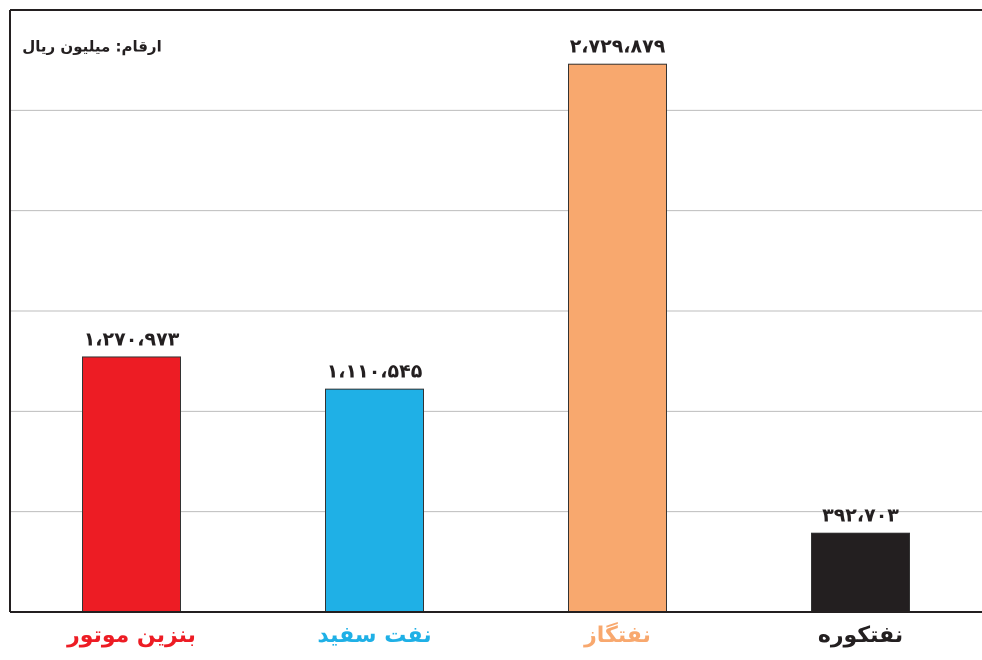  Describe the element at coordinates (860, 635) in the screenshot. I see `x-tick-label: نفتکوره` at that location.